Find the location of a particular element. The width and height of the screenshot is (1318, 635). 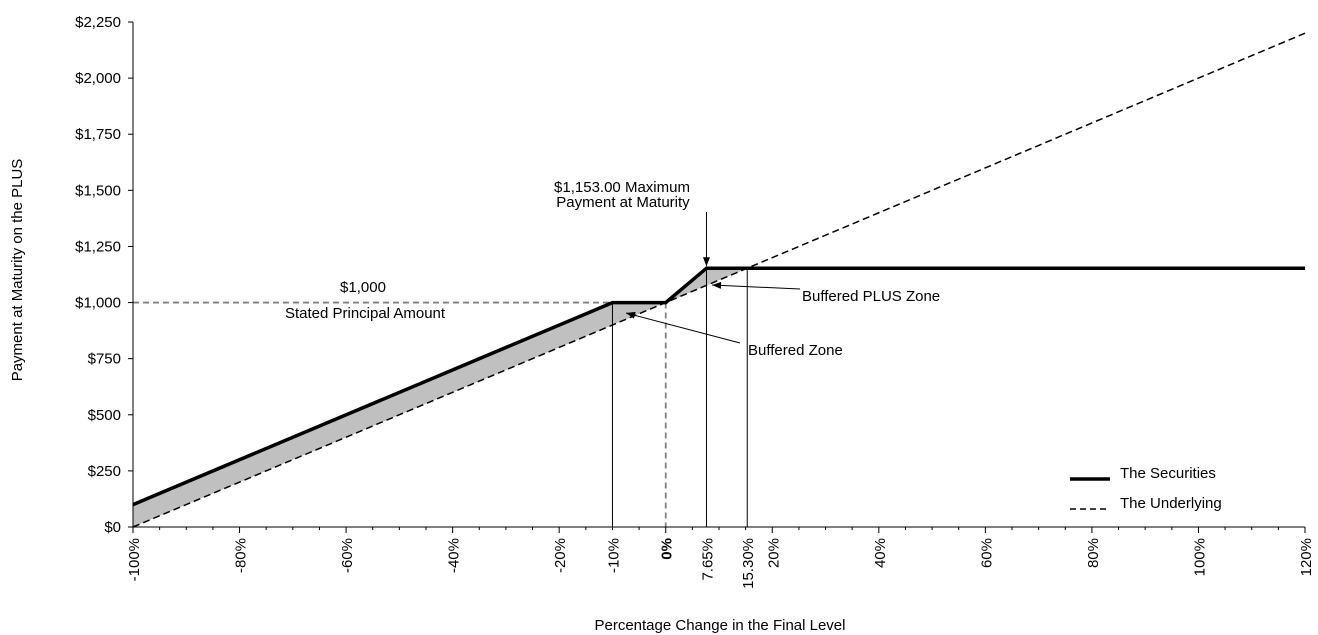

stated-principal-label: Stated Principal Amount is located at coordinates (365, 313).